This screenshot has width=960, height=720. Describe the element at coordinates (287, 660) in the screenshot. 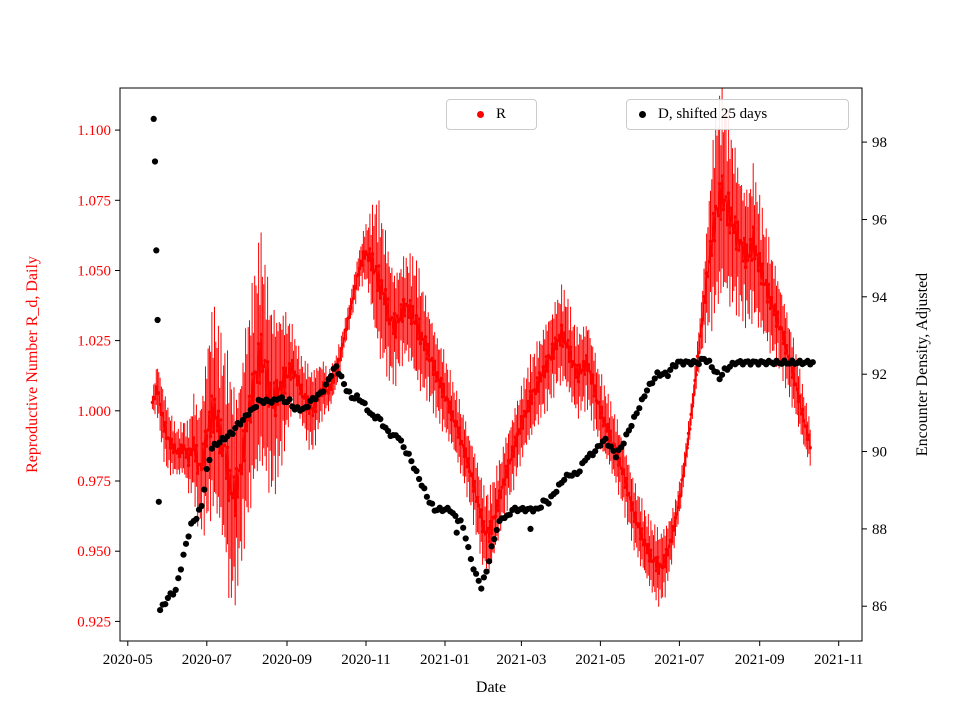

I see `x-tick-label: 2020-09` at that location.